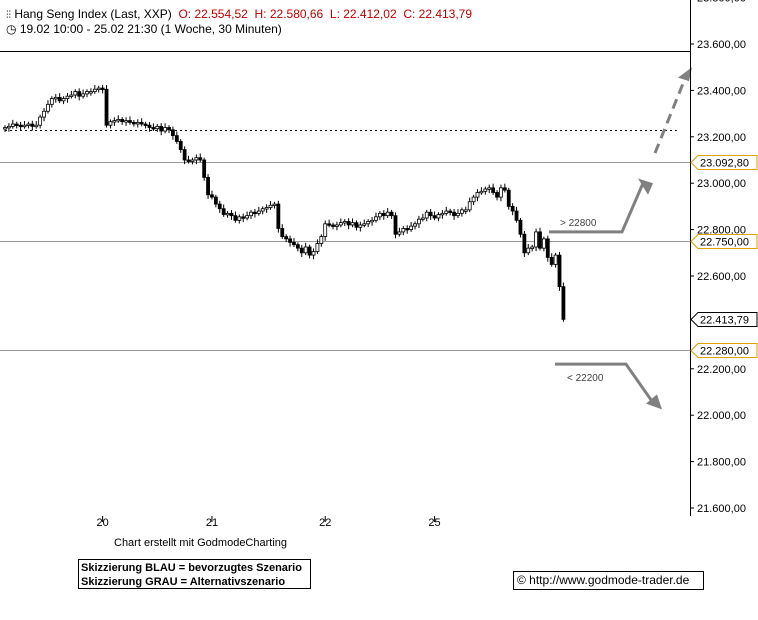 Image resolution: width=758 pixels, height=620 pixels. I want to click on y-tick-label: 22.000,00, so click(721, 416).